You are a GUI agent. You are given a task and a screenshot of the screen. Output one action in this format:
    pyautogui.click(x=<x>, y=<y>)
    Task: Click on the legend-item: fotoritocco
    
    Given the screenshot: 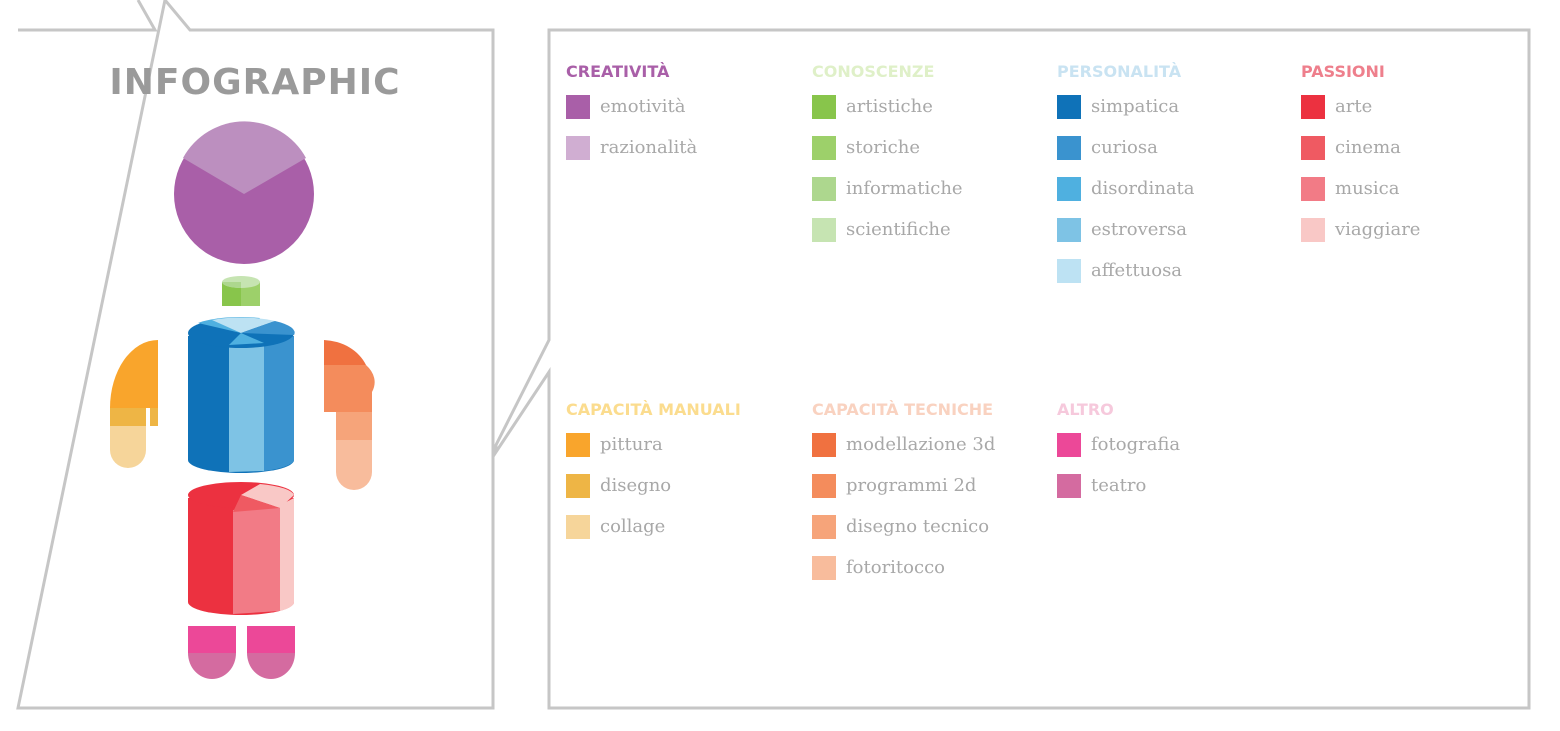 What is the action you would take?
    pyautogui.click(x=932, y=567)
    